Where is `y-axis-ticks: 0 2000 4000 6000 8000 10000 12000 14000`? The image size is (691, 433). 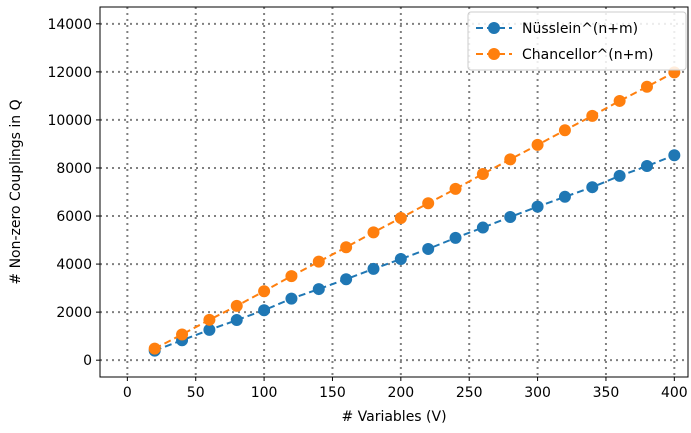 y-axis-ticks: 0 2000 4000 6000 8000 10000 12000 14000 is located at coordinates (73, 193).